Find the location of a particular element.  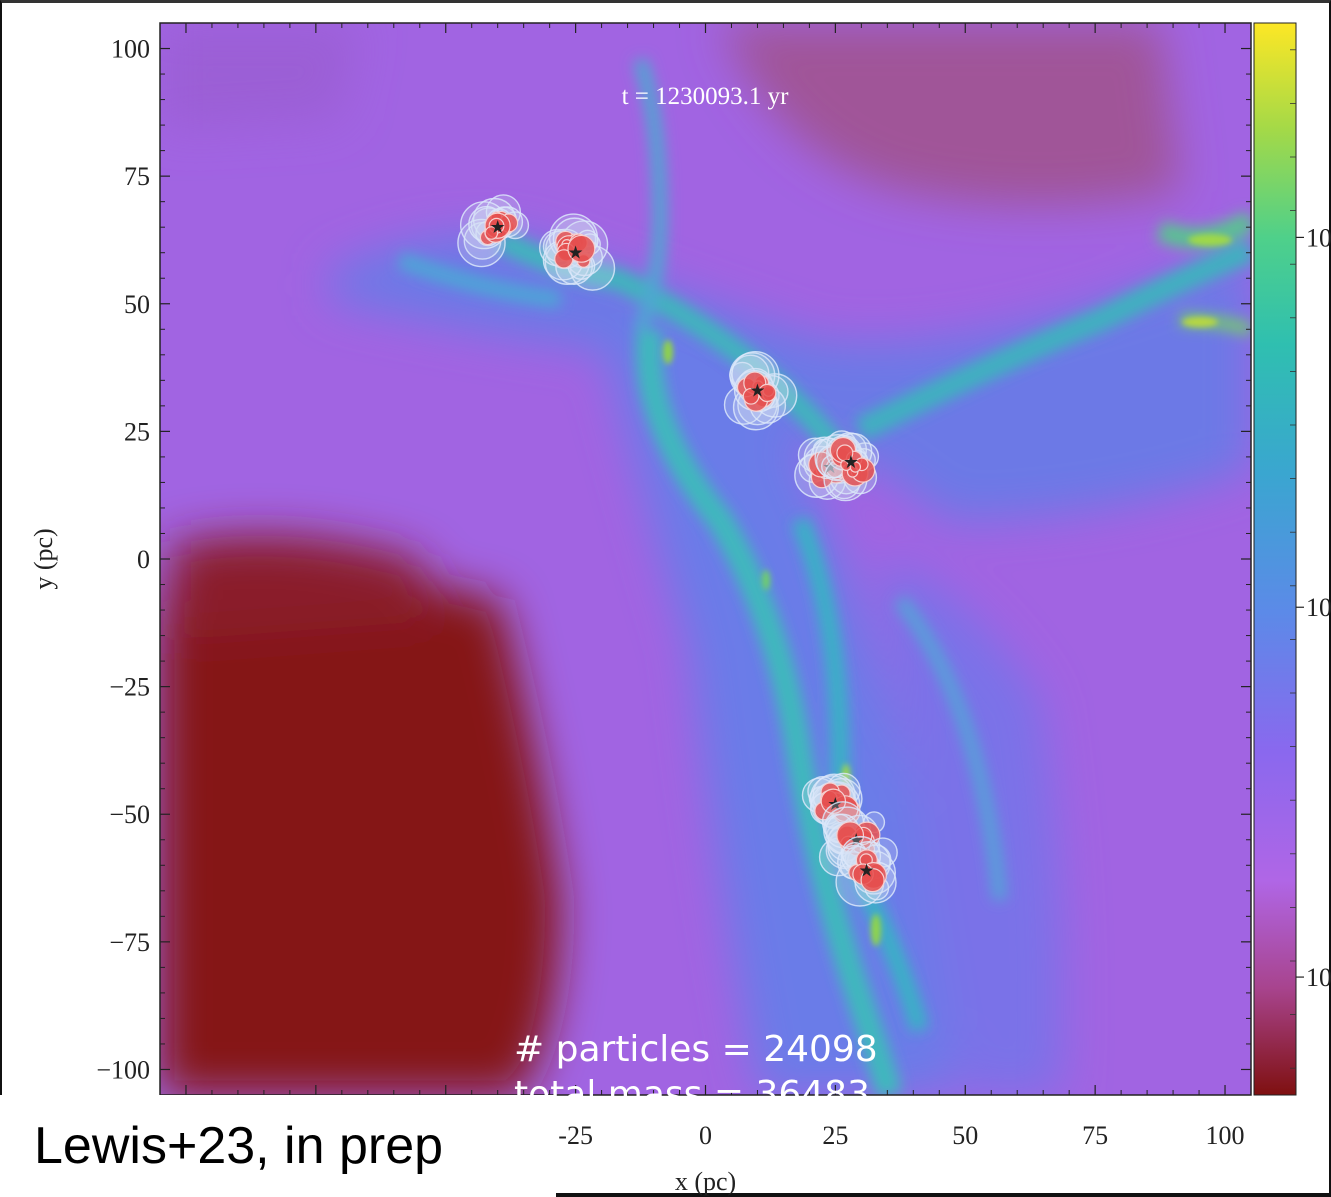

x-tick-label: 75 is located at coordinates (1095, 1135).